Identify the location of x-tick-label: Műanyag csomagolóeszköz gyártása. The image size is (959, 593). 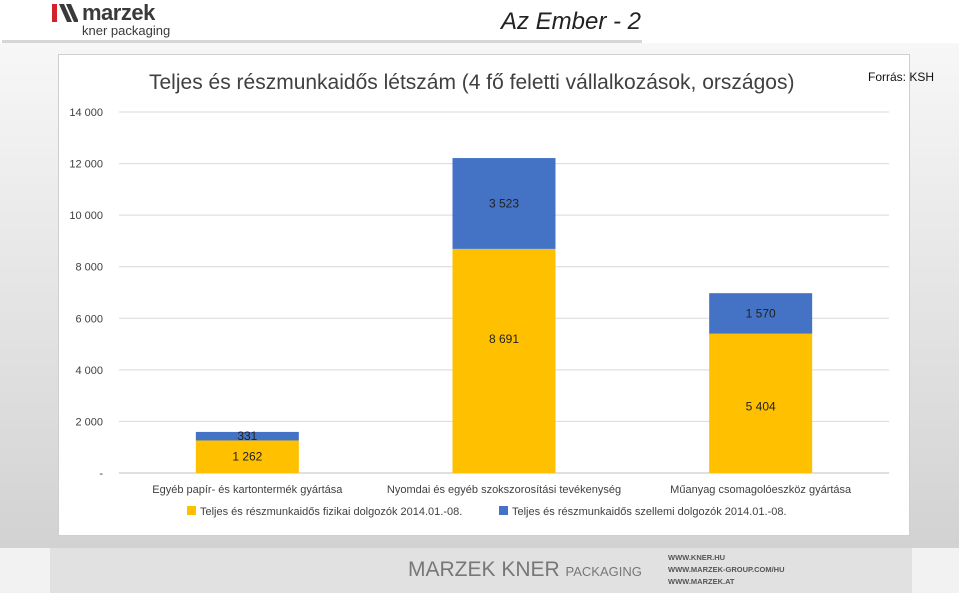
(761, 490).